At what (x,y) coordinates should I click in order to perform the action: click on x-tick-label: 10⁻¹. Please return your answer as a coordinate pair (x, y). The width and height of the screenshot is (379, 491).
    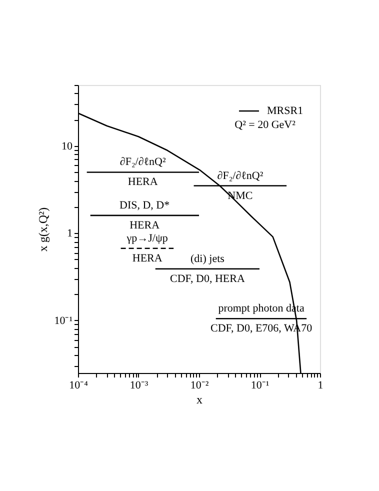
    Looking at the image, I should click on (260, 386).